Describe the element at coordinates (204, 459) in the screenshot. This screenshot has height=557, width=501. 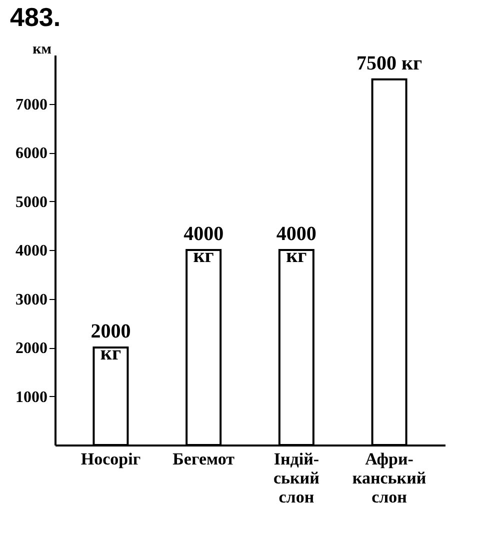
I see `x-tick-label: Бегемот` at that location.